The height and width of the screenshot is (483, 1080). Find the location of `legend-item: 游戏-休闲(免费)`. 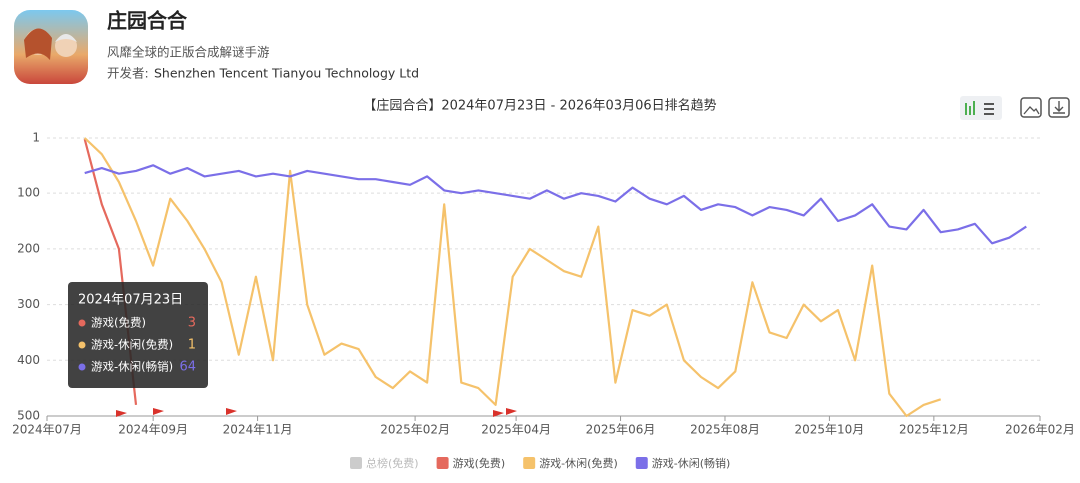

legend-item: 游戏-休闲(免费) is located at coordinates (570, 463).